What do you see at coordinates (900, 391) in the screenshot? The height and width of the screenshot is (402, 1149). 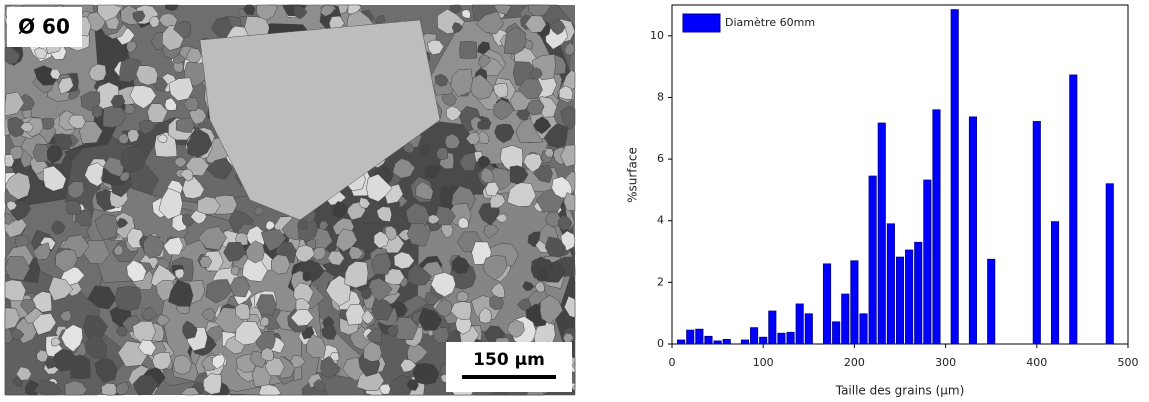 I see `x-axis-title: Taille des grains (µm)` at bounding box center [900, 391].